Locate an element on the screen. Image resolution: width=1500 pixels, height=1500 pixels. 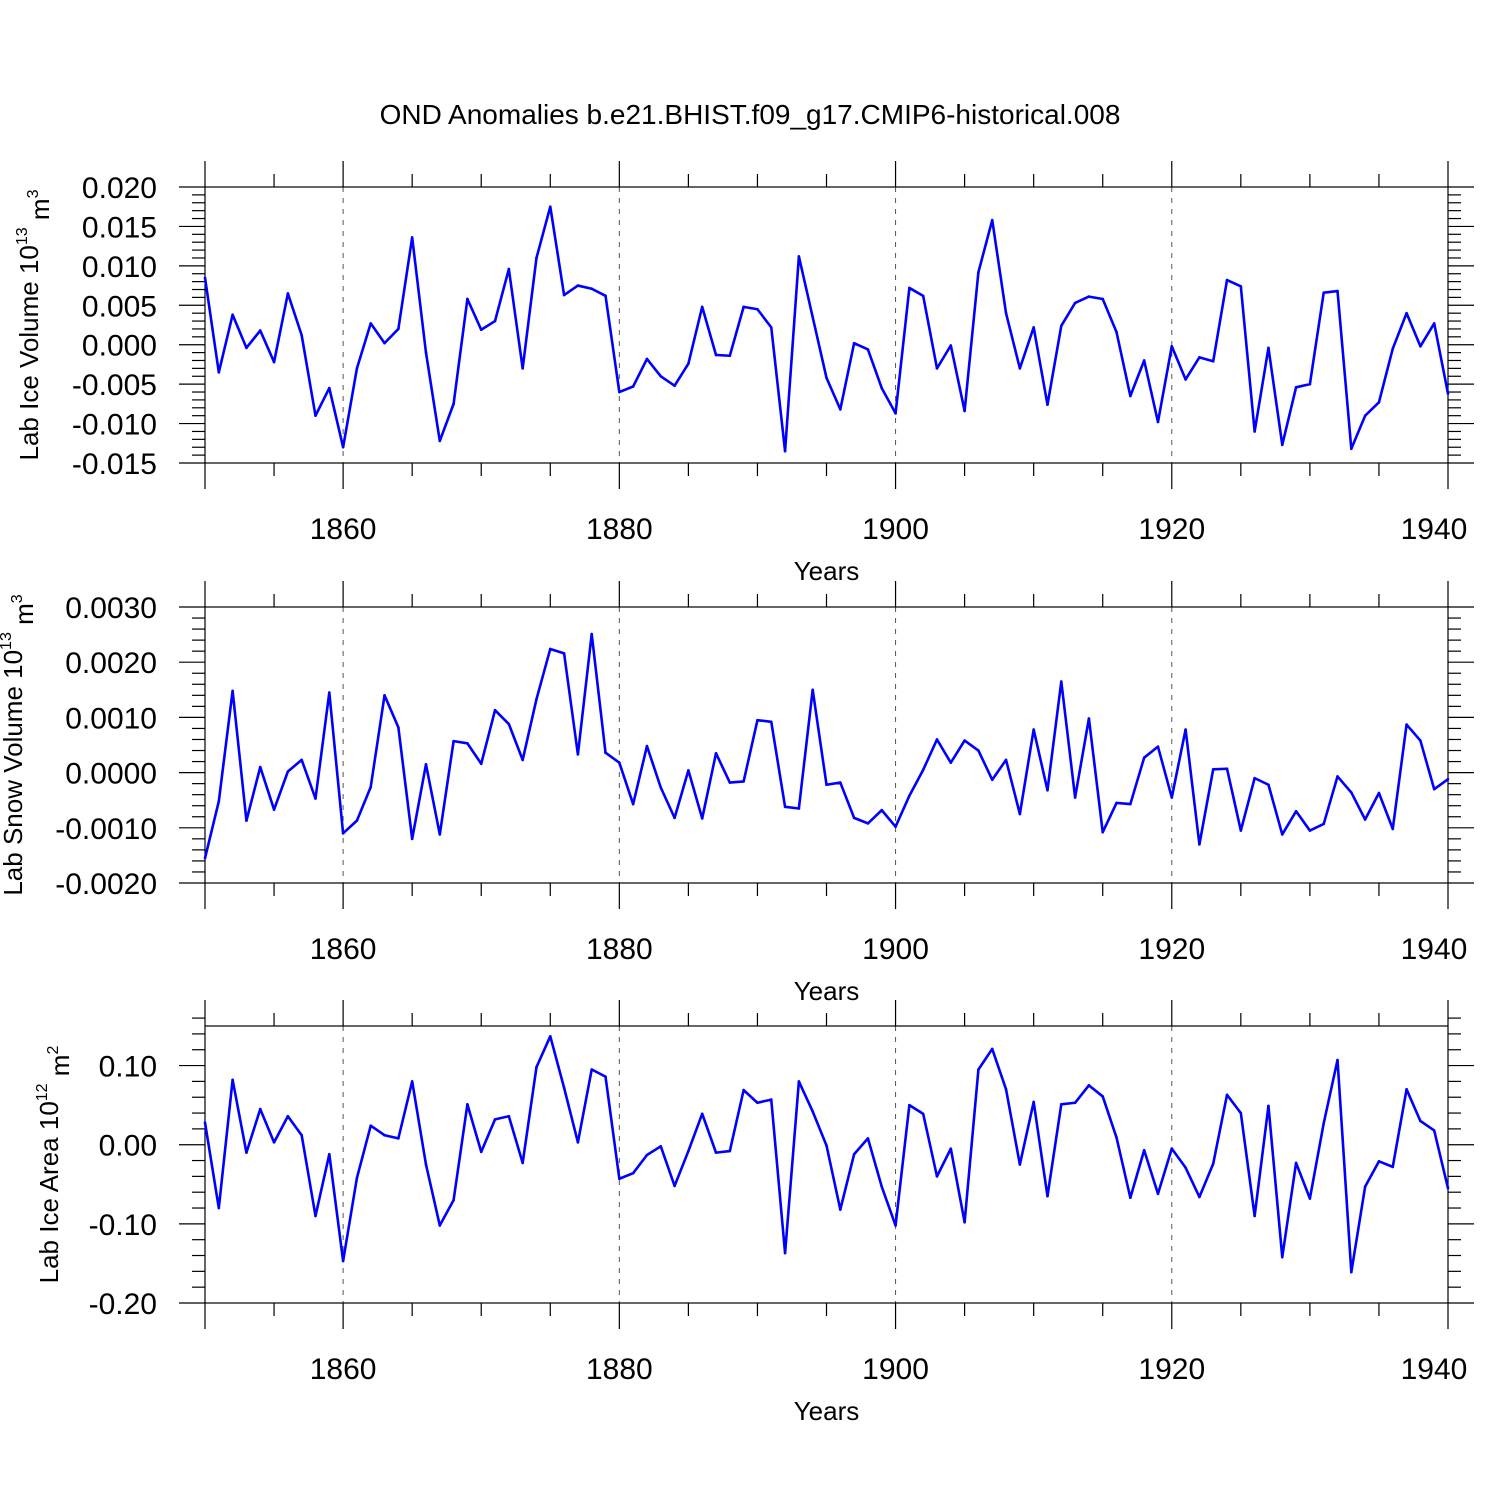
ice-area-point-1902 is located at coordinates (923, 1114).